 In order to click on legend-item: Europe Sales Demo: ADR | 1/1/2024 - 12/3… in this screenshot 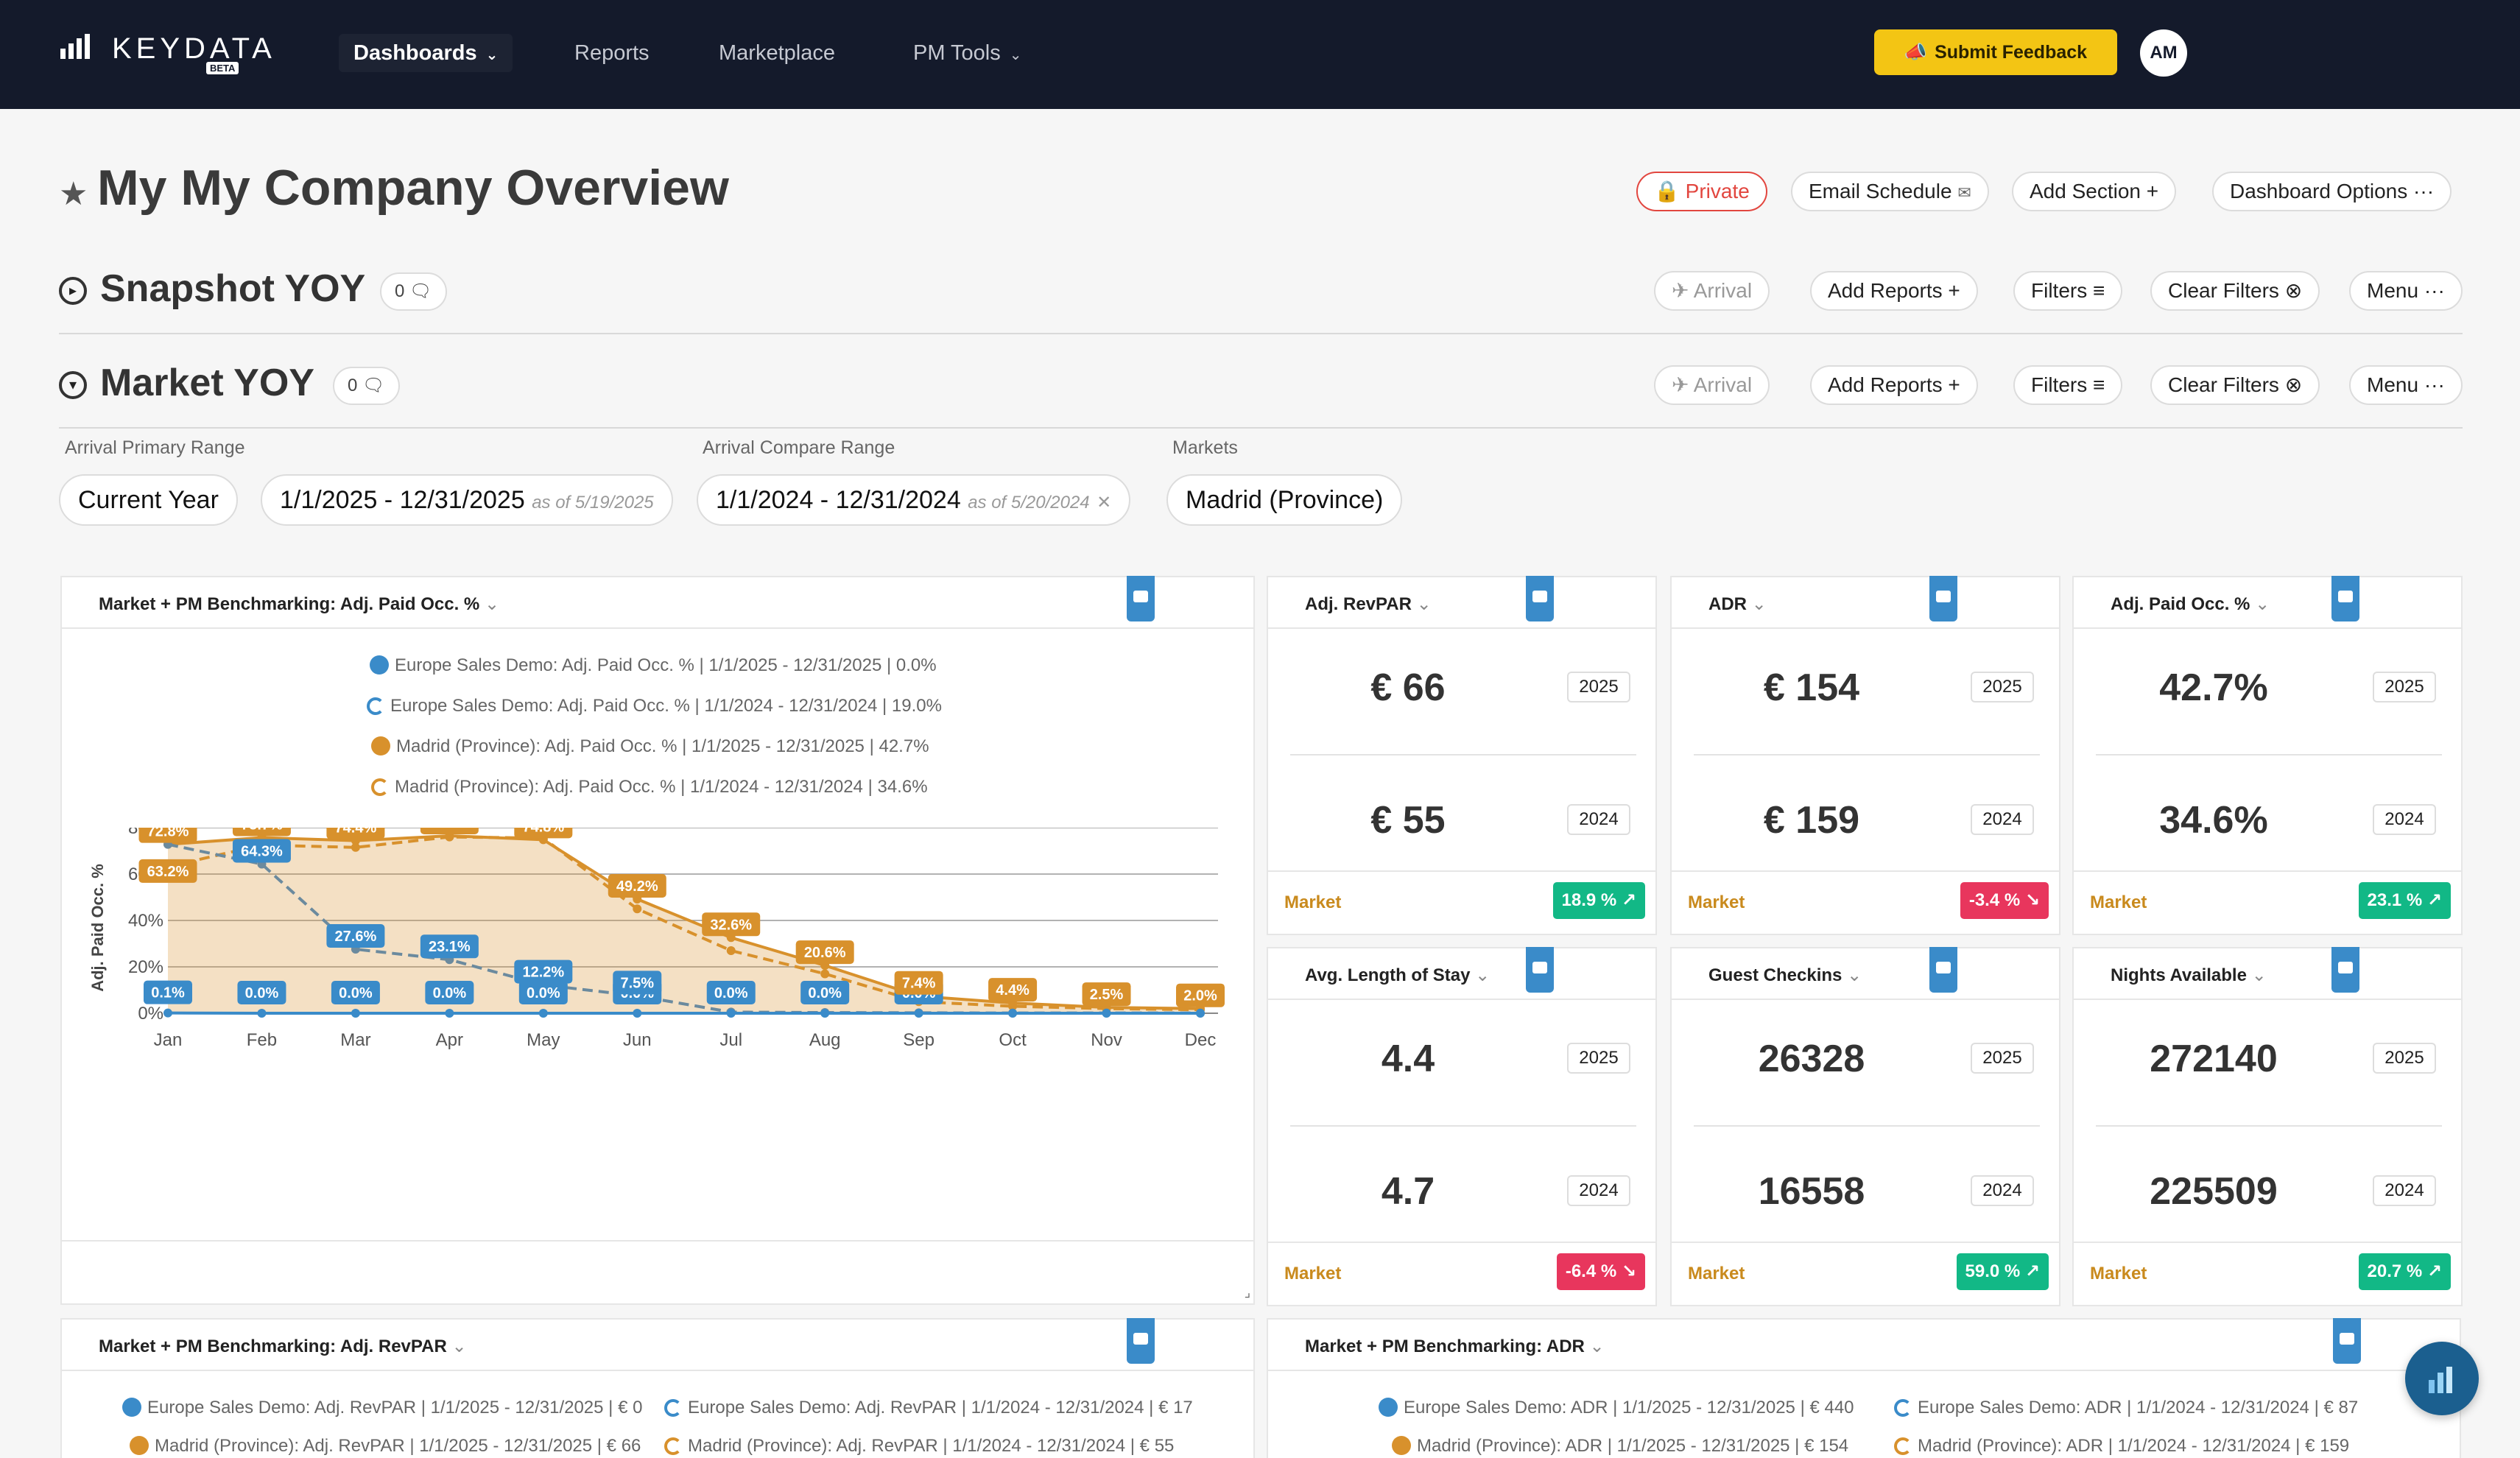, I will do `click(2126, 1408)`.